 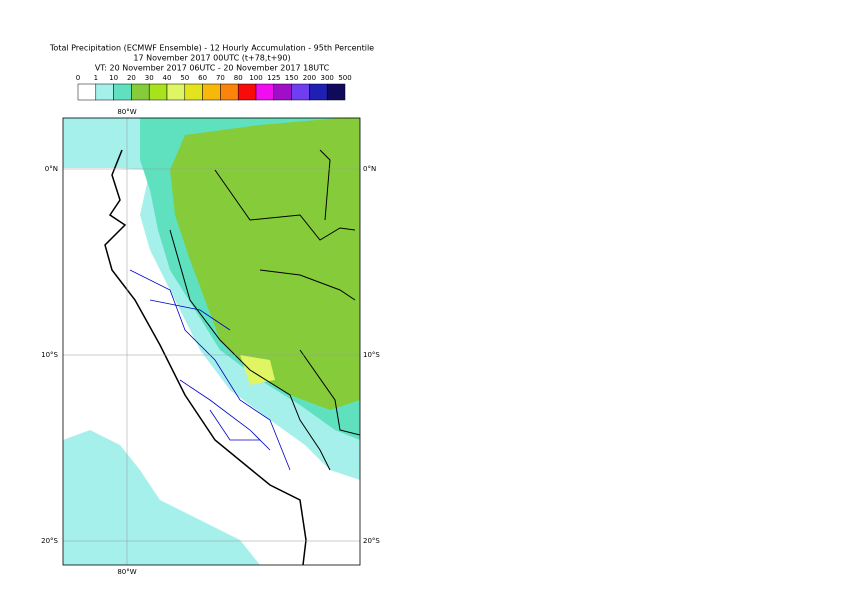 I want to click on legend-level: 100, so click(x=255, y=78).